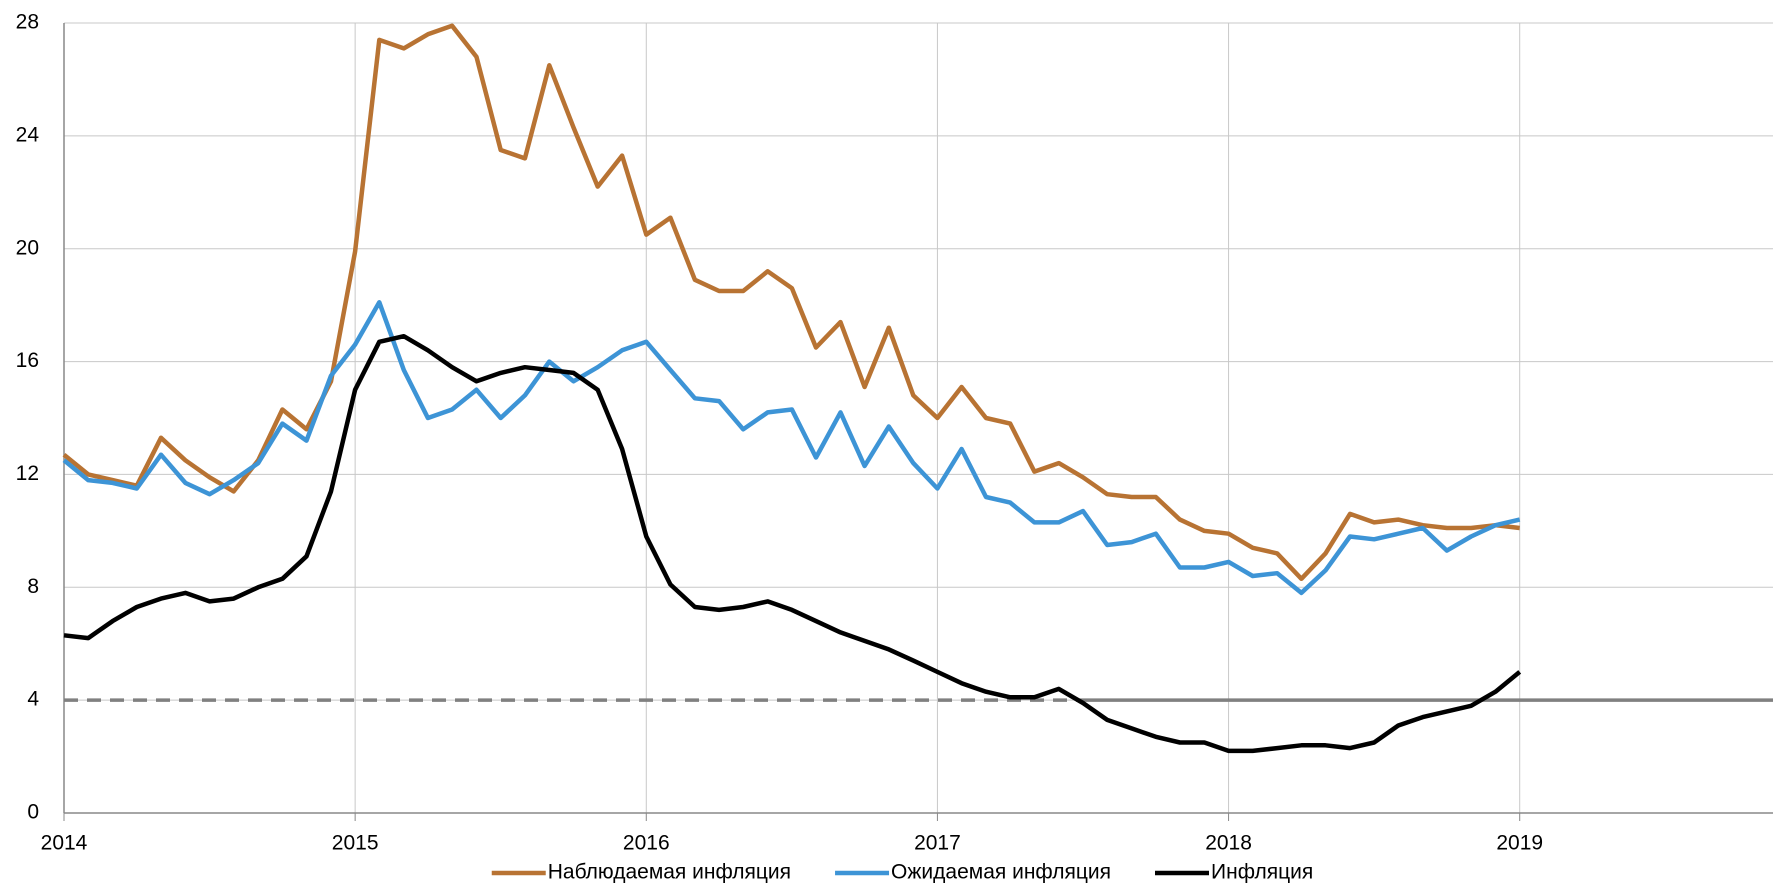 Image resolution: width=1773 pixels, height=893 pixels. What do you see at coordinates (1262, 872) in the screenshot?
I see `legend-label: Инфляция` at bounding box center [1262, 872].